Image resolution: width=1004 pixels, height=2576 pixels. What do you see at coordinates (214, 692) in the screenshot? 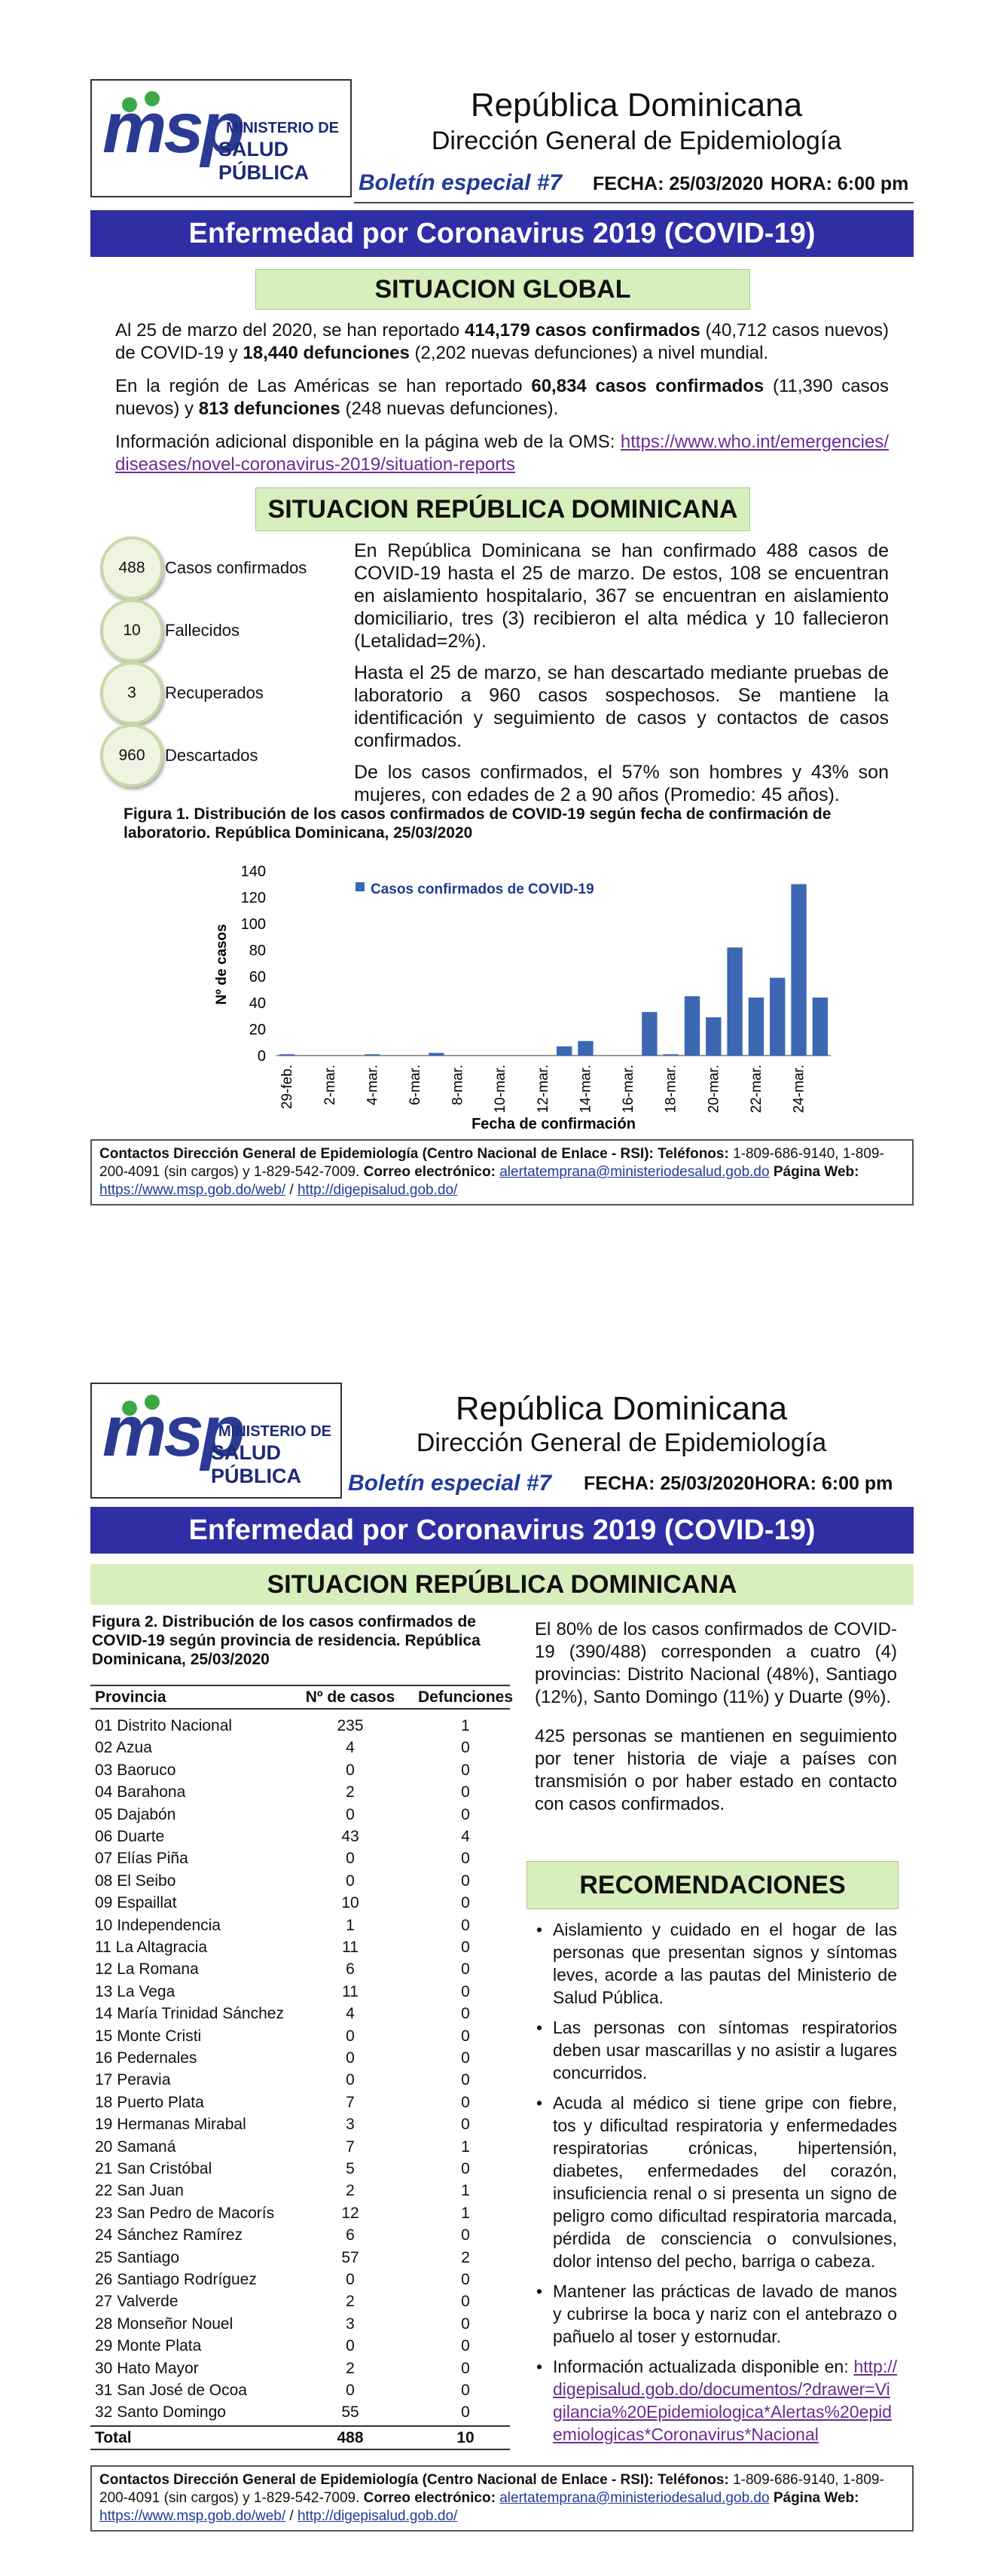
I see `indicator-label: Recuperados` at bounding box center [214, 692].